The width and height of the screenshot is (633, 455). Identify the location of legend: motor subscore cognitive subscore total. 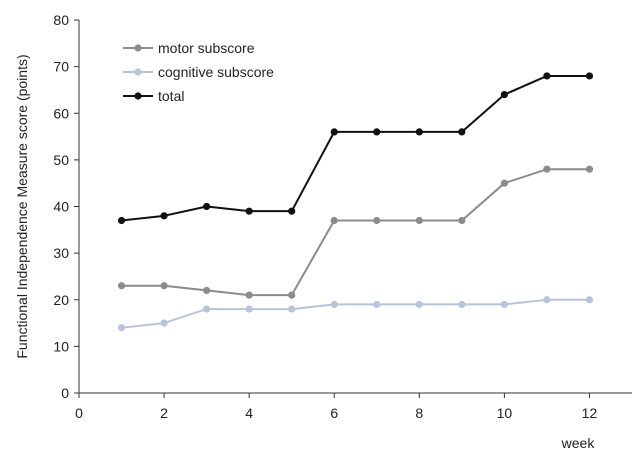
(198, 72).